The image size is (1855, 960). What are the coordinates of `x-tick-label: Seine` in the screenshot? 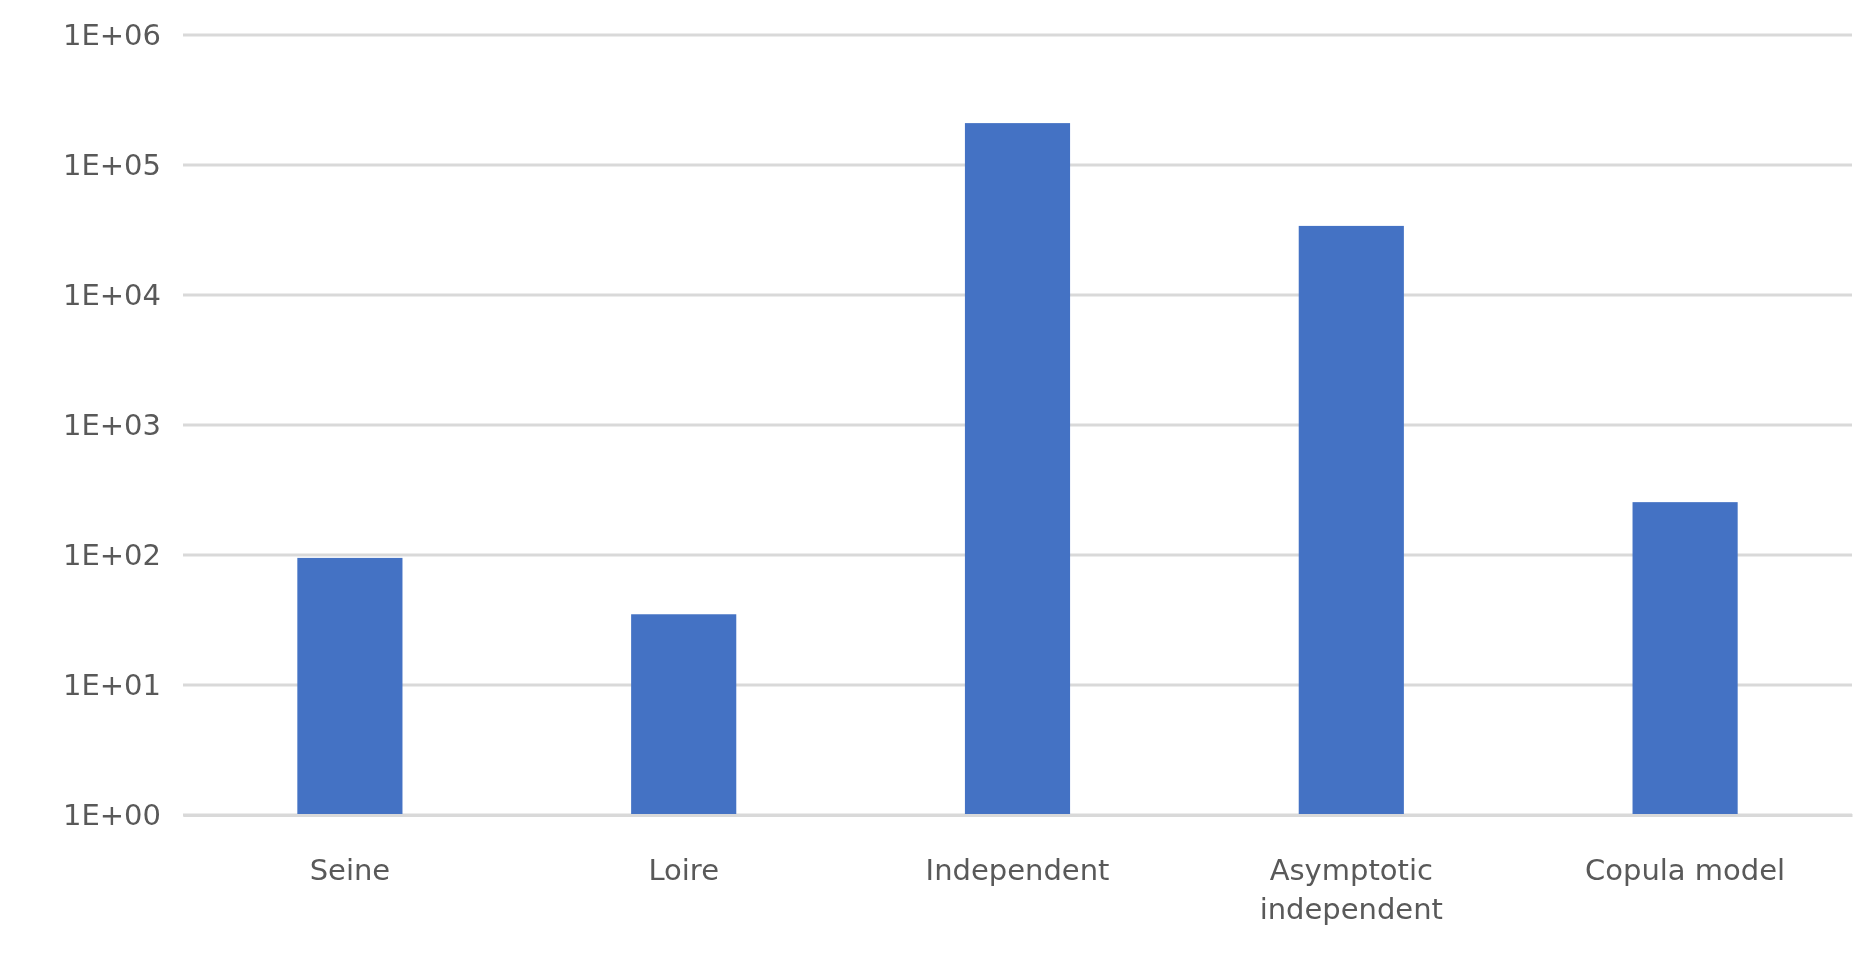 It's located at (350, 870).